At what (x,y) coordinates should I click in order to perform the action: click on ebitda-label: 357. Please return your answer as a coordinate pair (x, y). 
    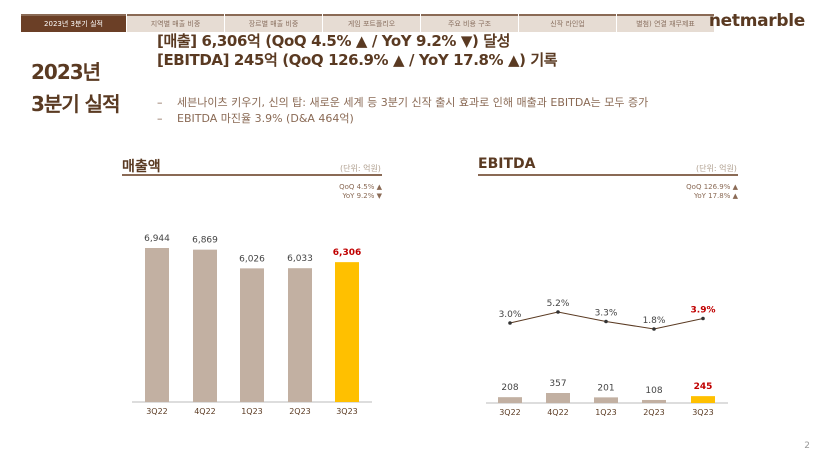
    Looking at the image, I should click on (557, 384).